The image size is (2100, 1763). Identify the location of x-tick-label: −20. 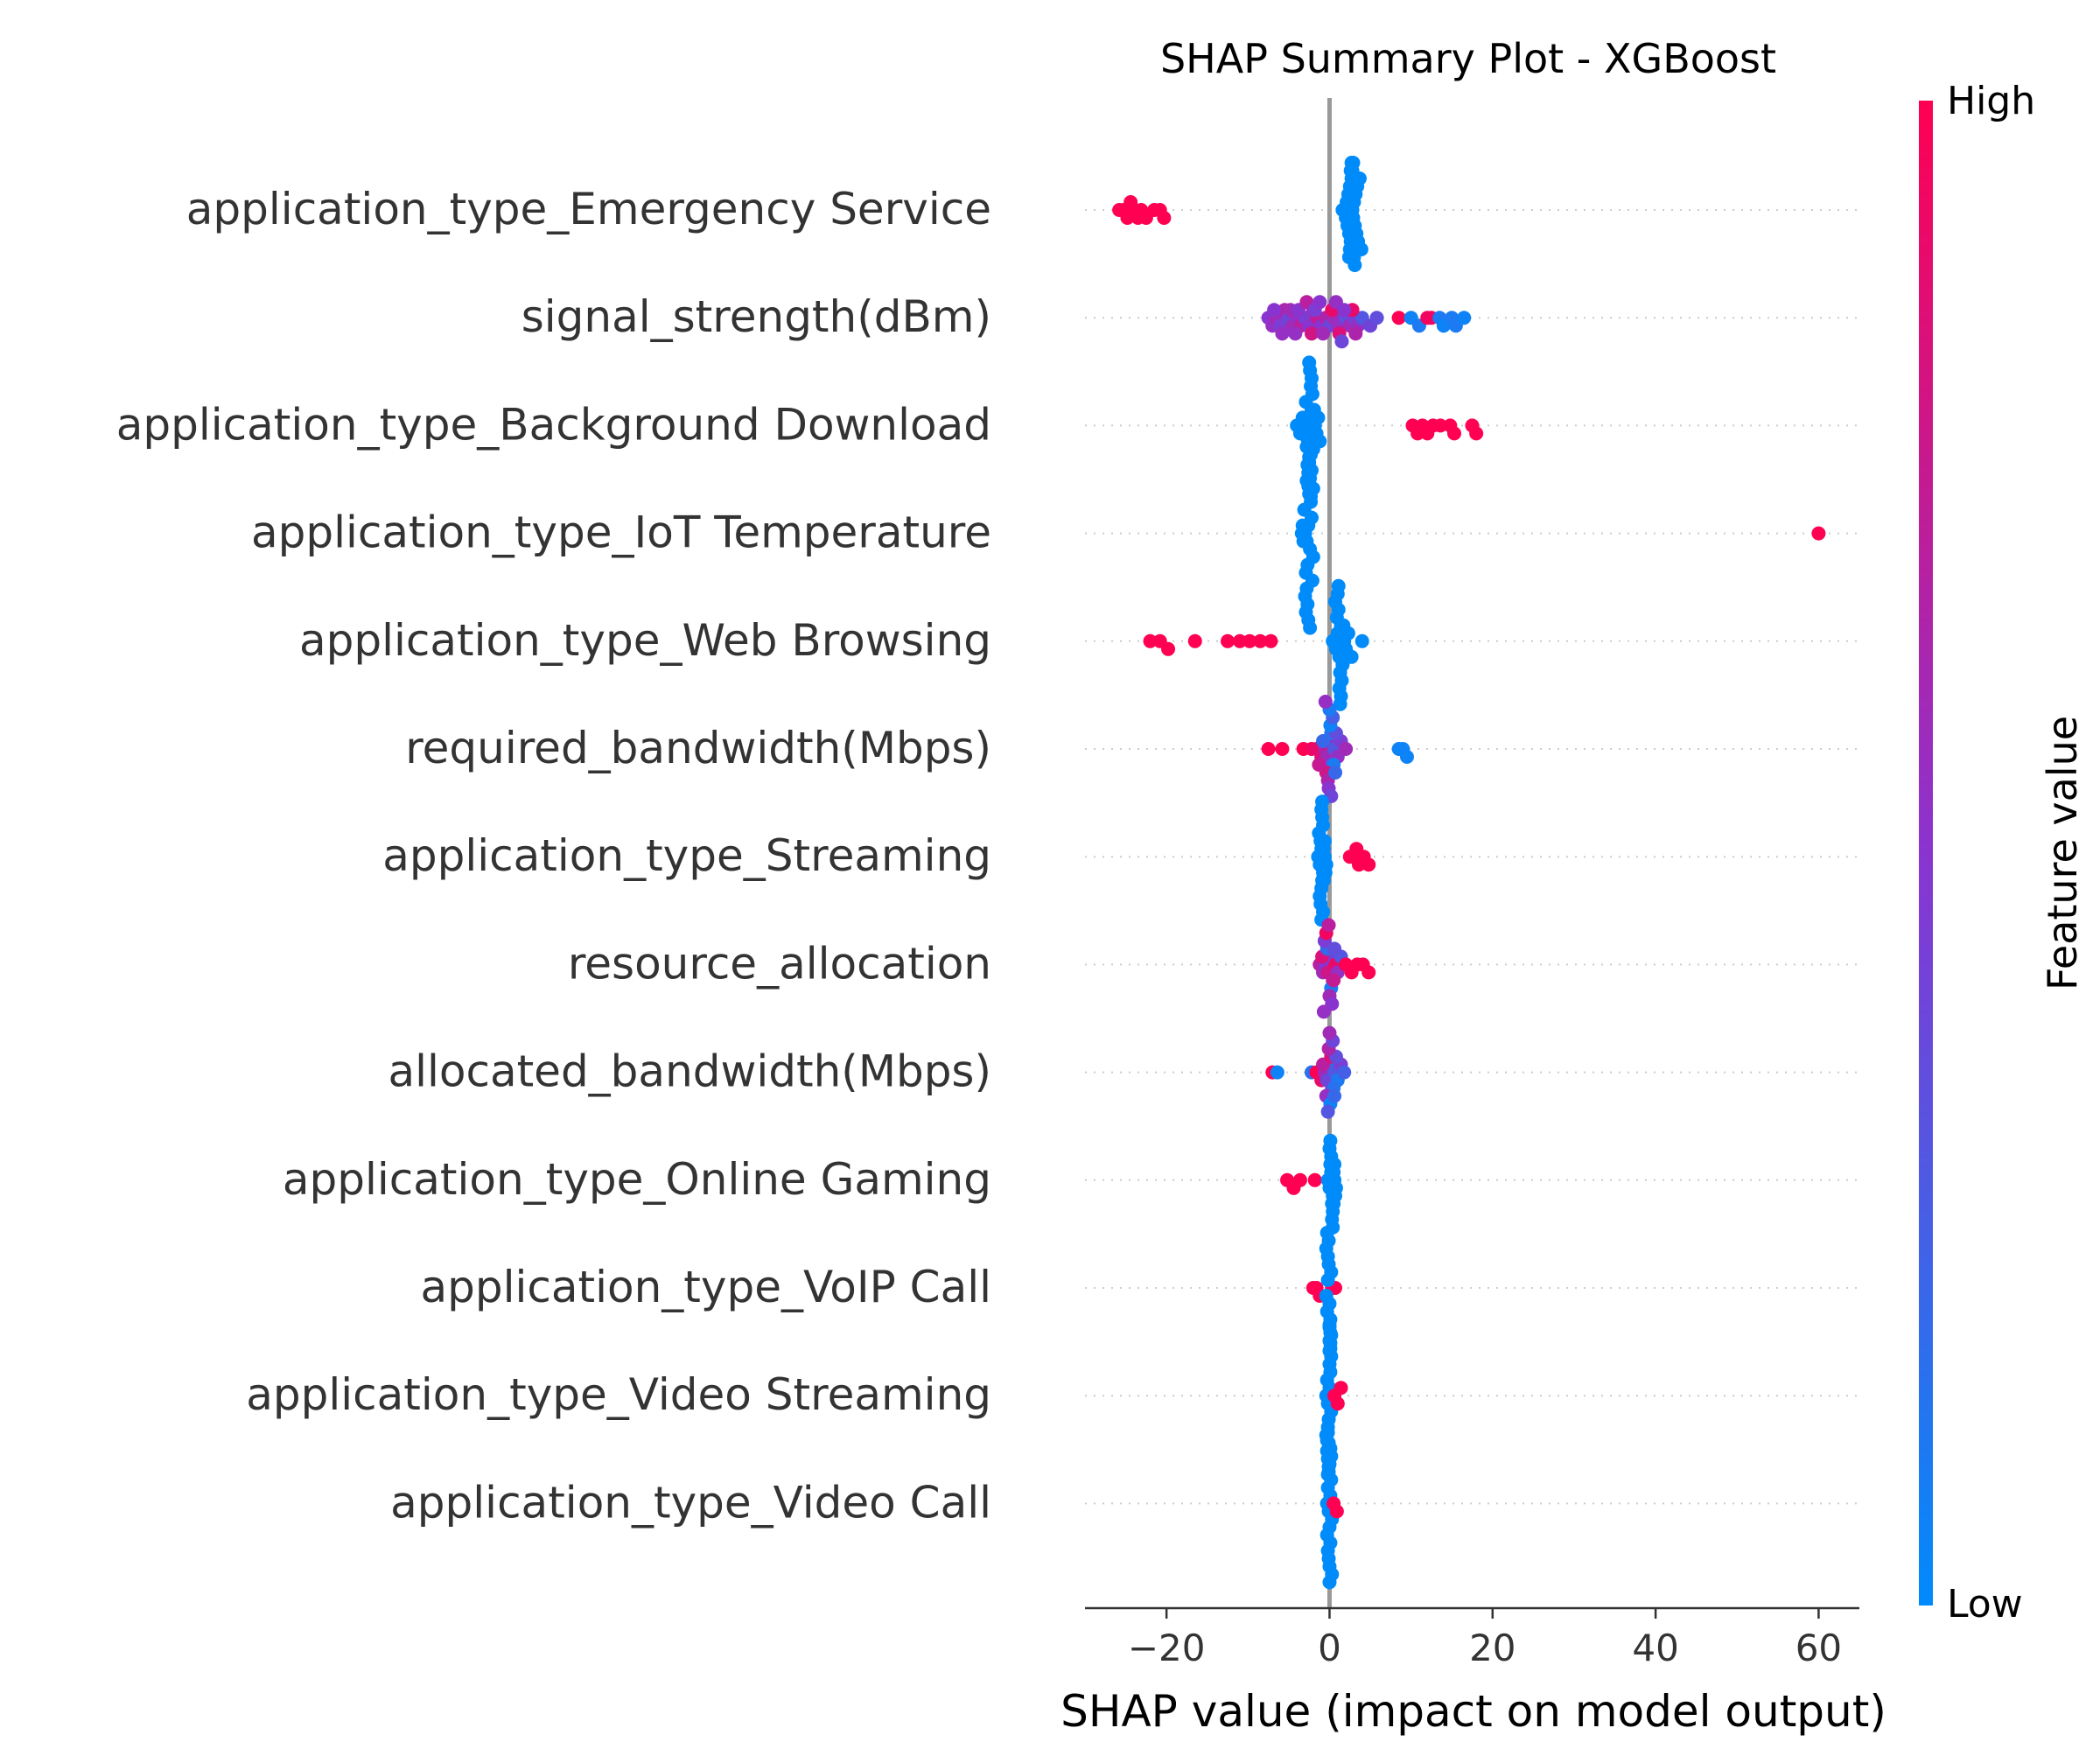
(1167, 1648).